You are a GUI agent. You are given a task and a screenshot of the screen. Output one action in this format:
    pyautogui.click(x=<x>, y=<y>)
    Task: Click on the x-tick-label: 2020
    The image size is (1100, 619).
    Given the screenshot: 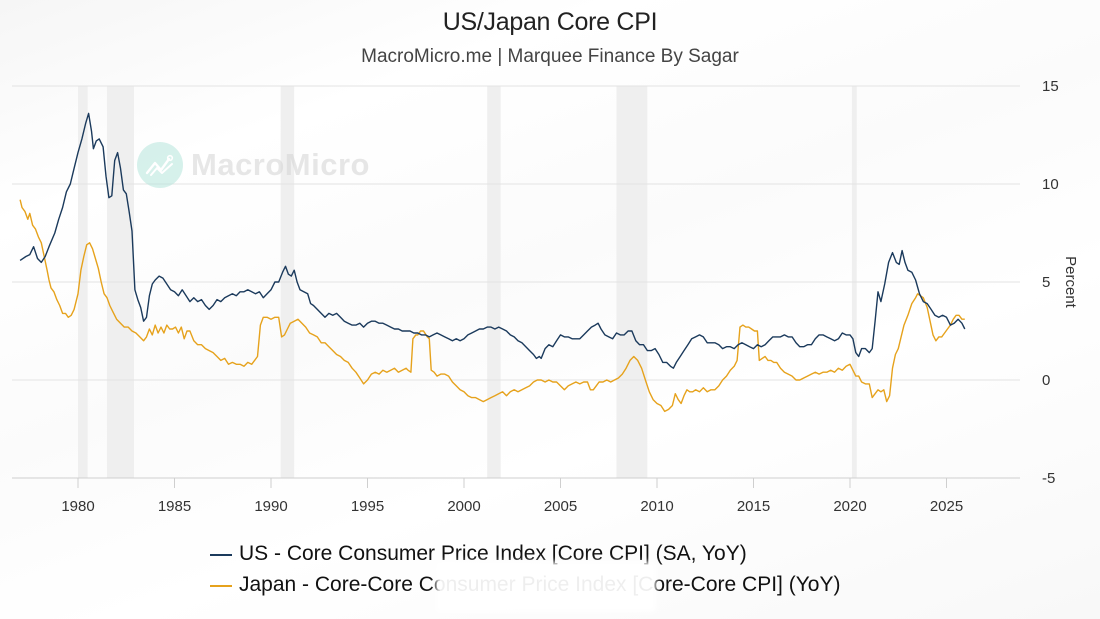 What is the action you would take?
    pyautogui.click(x=849, y=506)
    